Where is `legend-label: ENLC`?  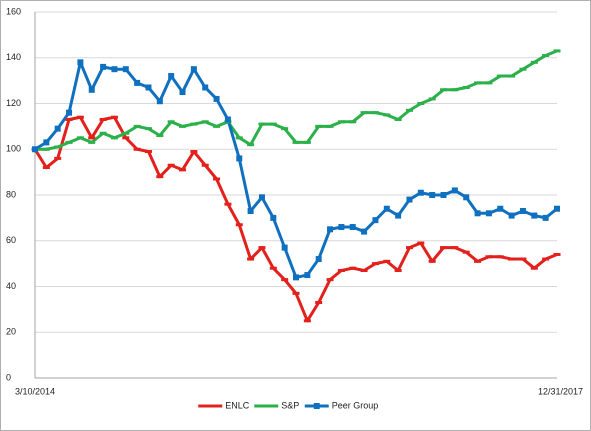 legend-label: ENLC is located at coordinates (237, 405).